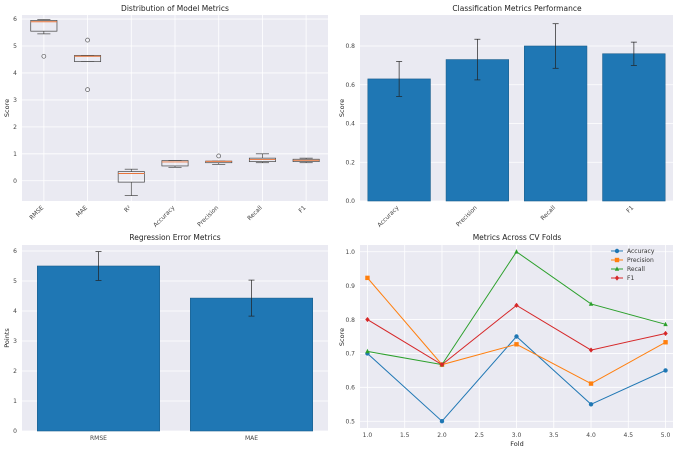 The width and height of the screenshot is (680, 451). What do you see at coordinates (634, 127) in the screenshot?
I see `bar-f1` at bounding box center [634, 127].